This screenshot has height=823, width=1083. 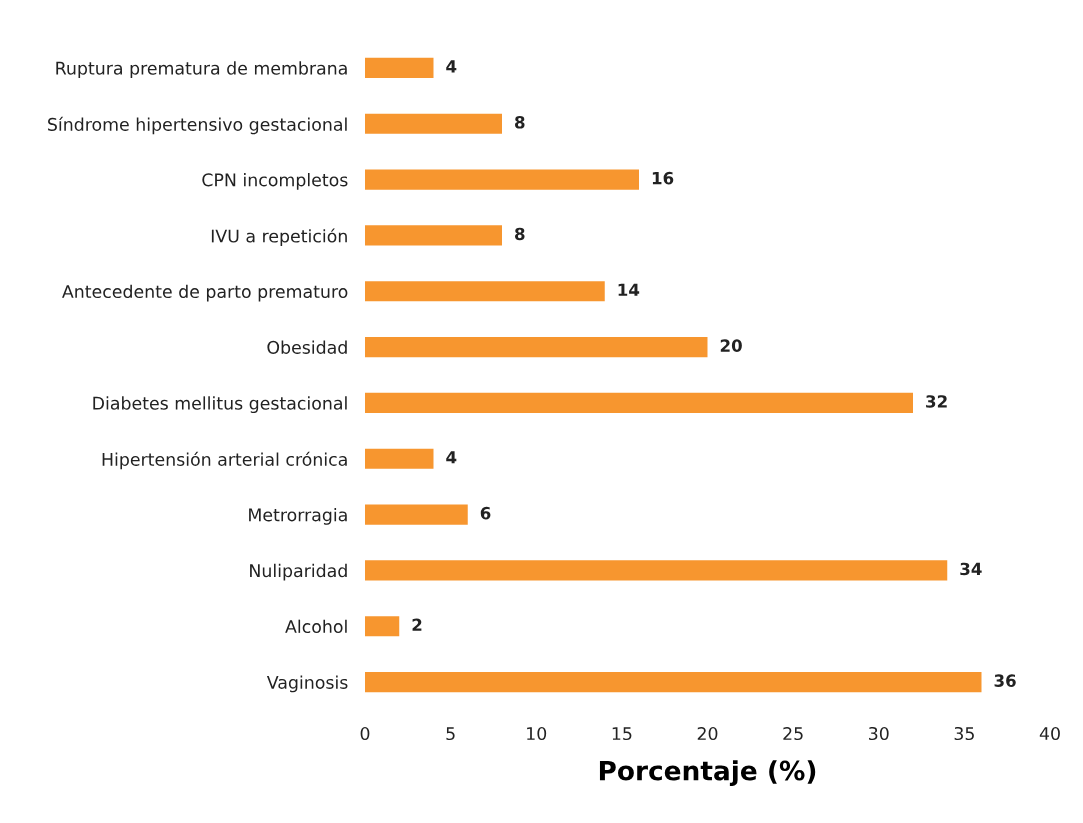 I want to click on data-label: 6, so click(x=485, y=513).